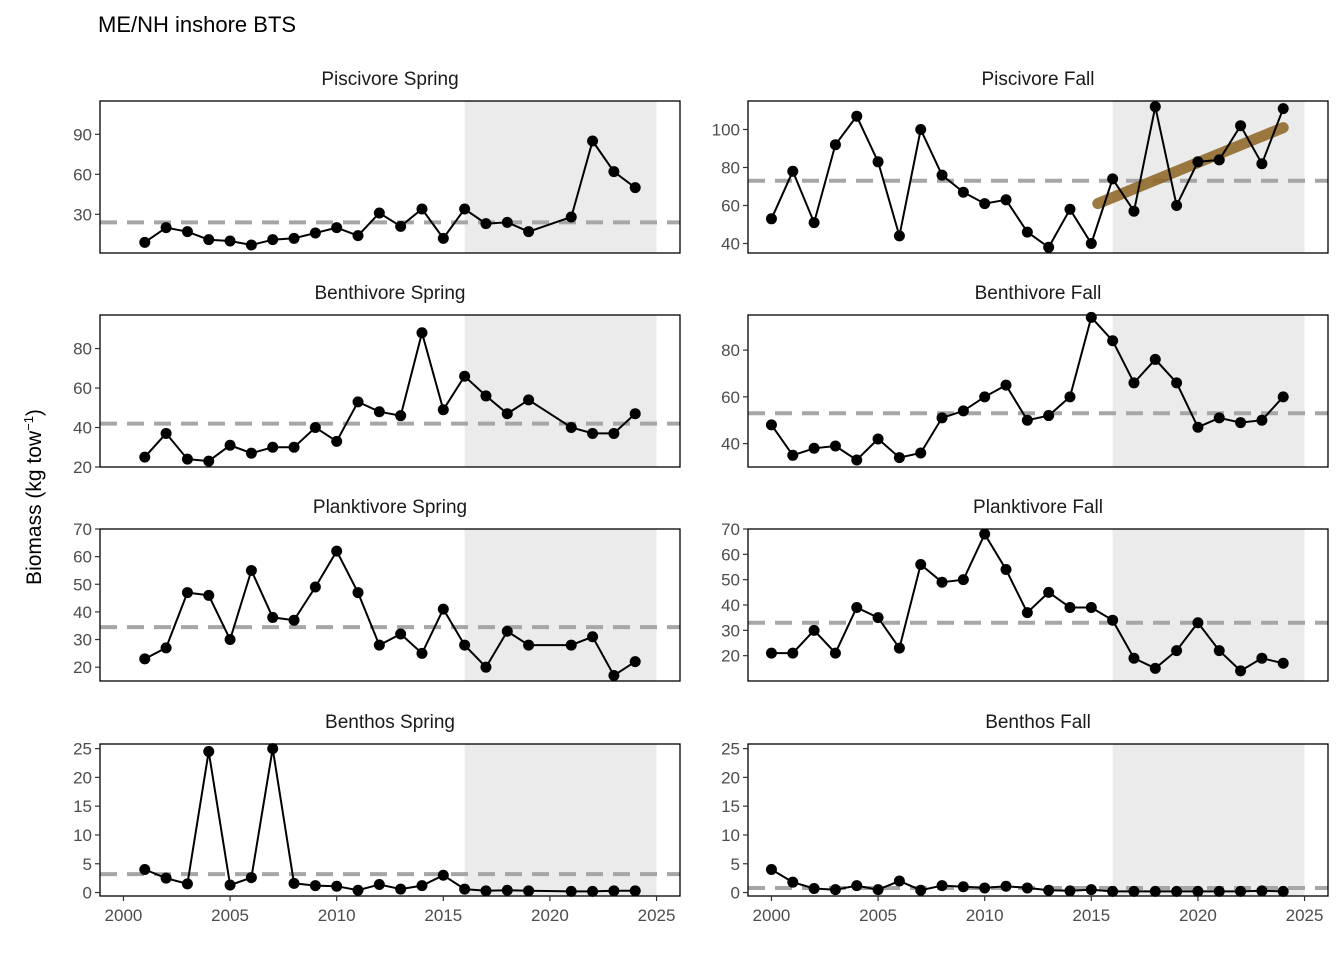  What do you see at coordinates (730, 806) in the screenshot?
I see `y-tick-label: 15` at bounding box center [730, 806].